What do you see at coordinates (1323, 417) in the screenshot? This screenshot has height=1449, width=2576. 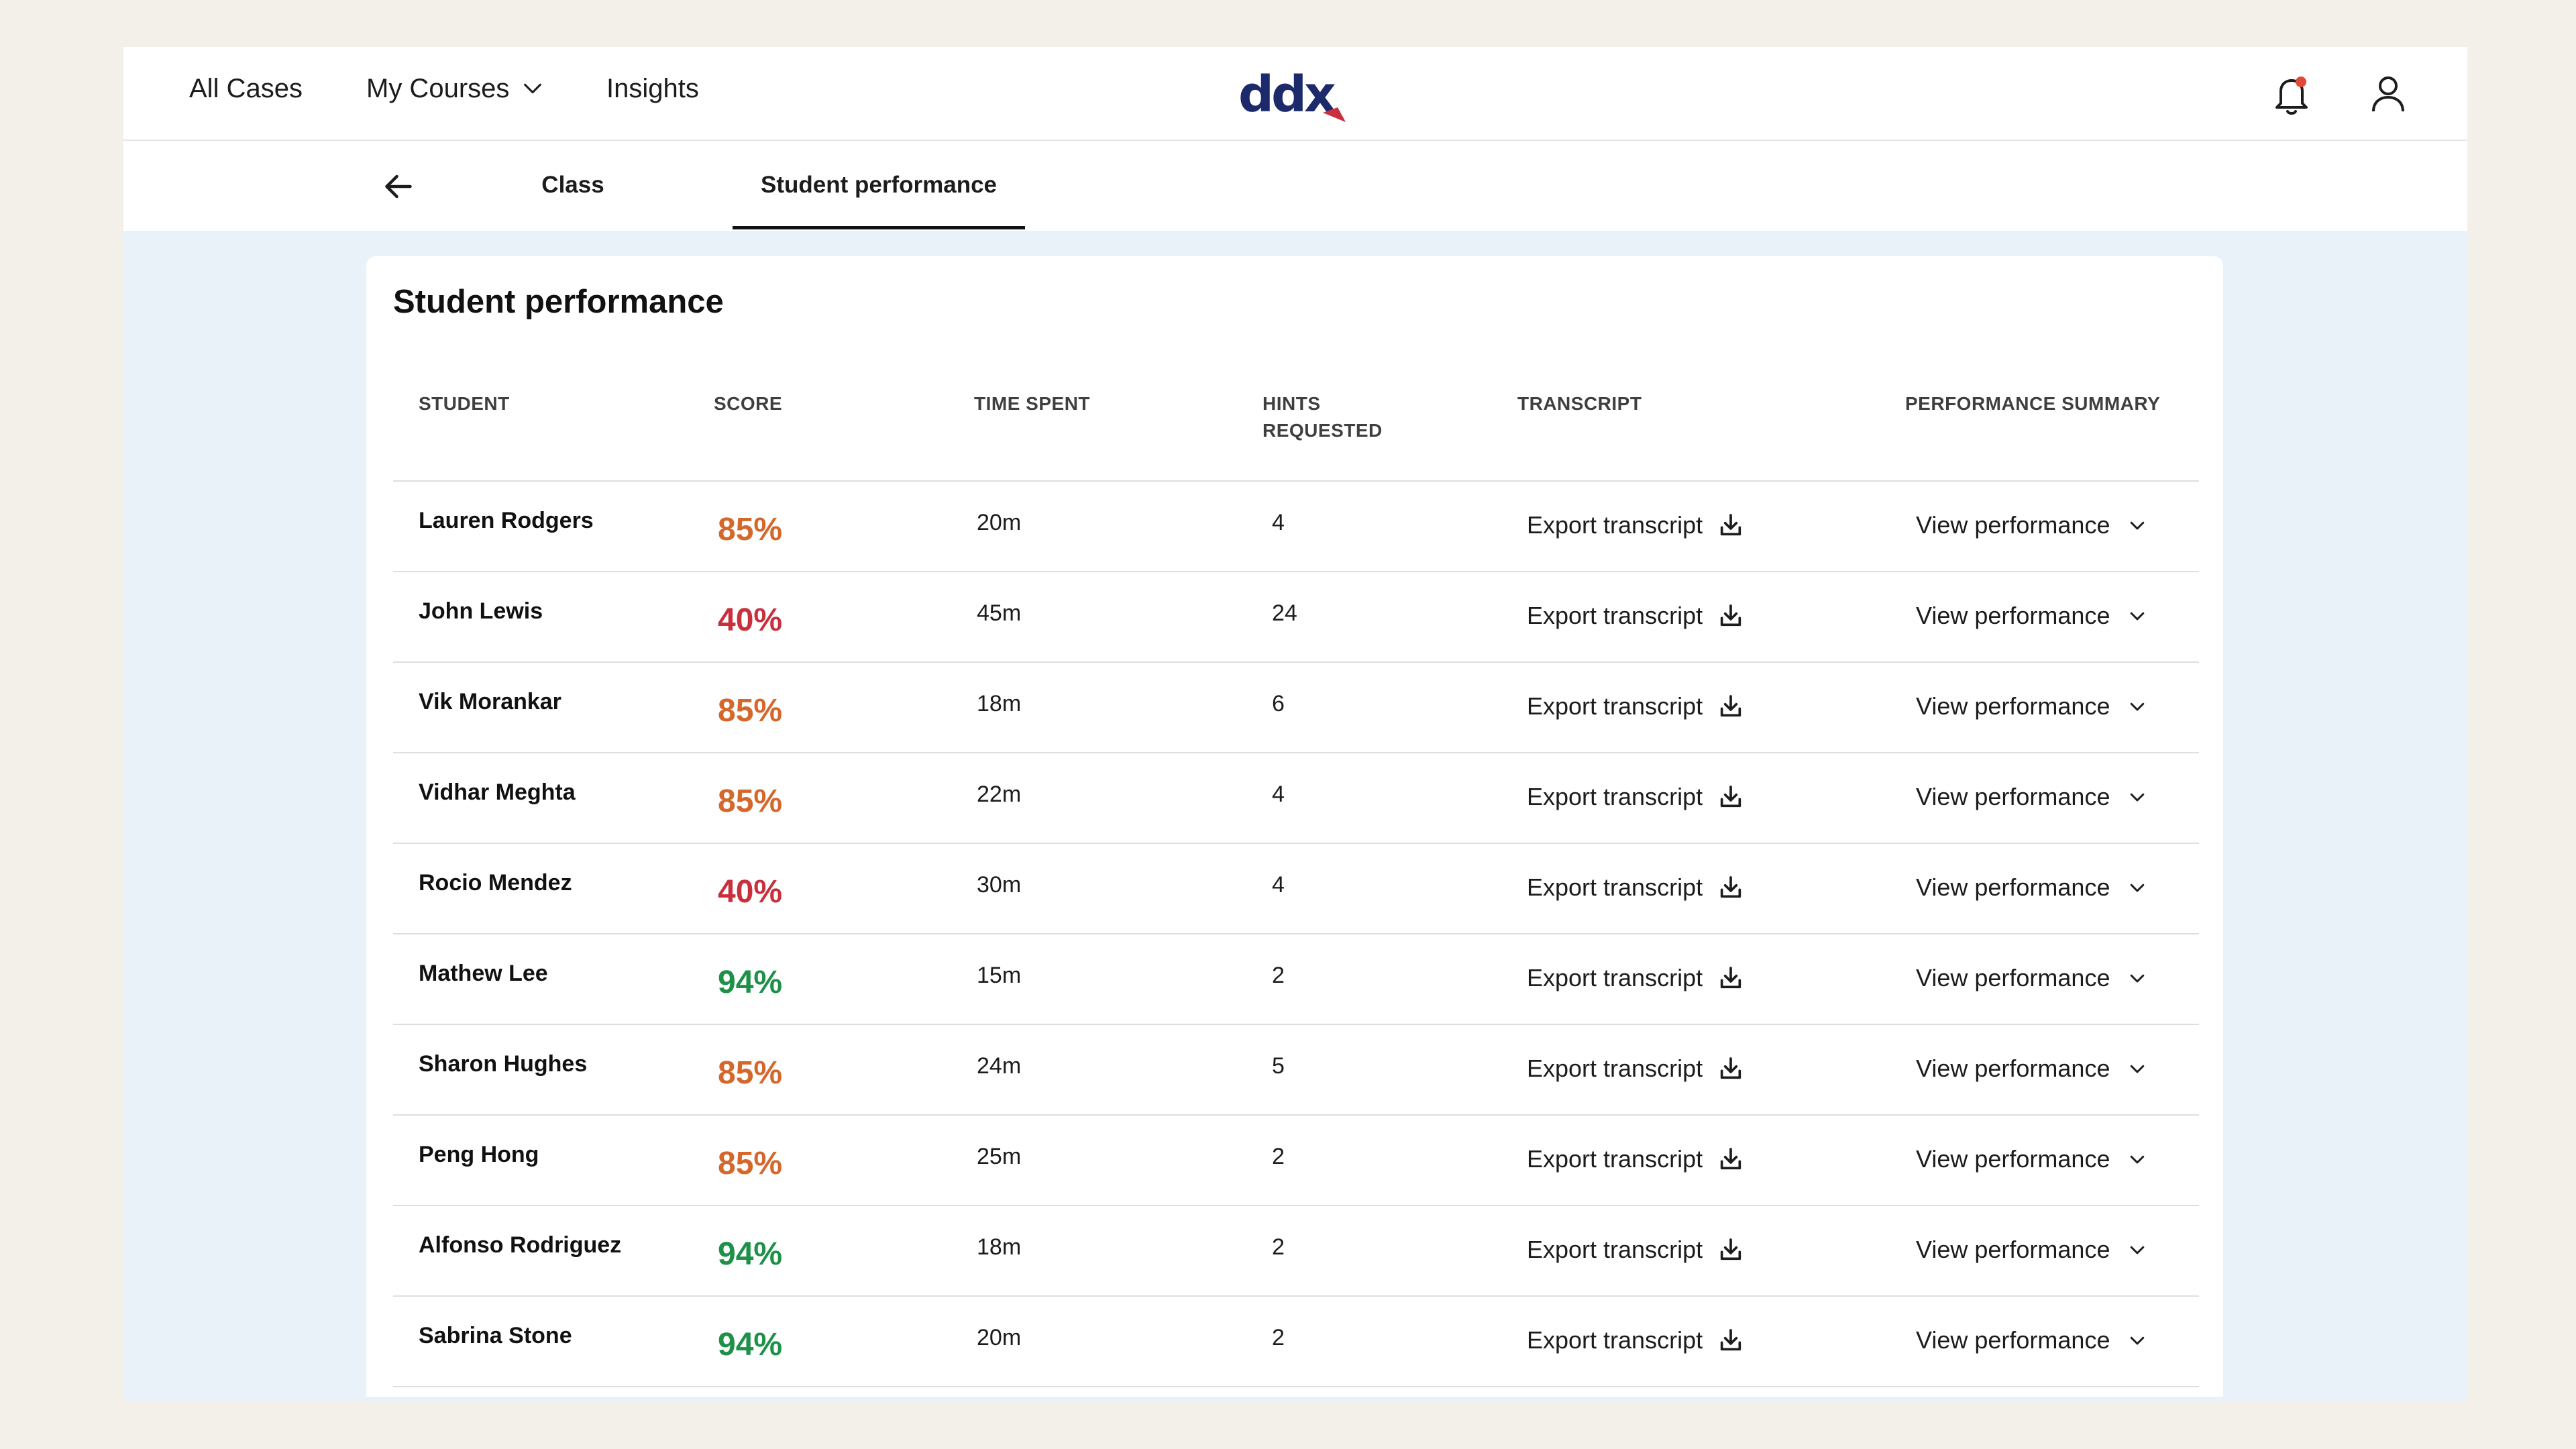 I see `column-header-hints-requested: HINTS REQUESTED` at bounding box center [1323, 417].